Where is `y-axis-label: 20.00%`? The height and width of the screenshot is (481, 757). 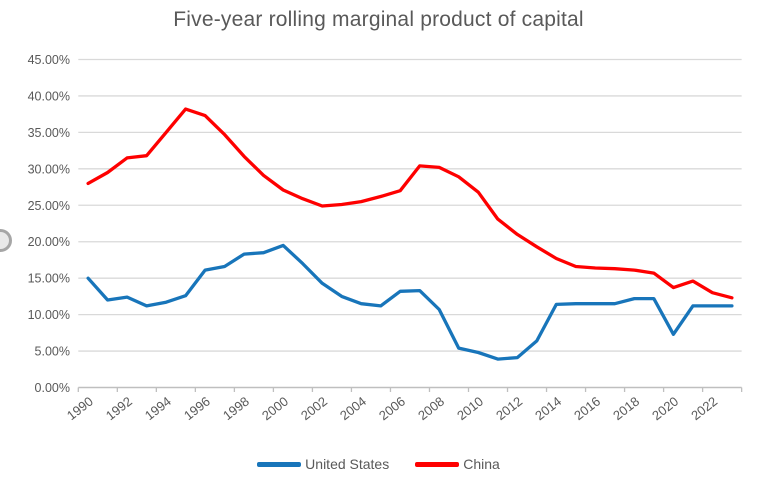
y-axis-label: 20.00% is located at coordinates (49, 242).